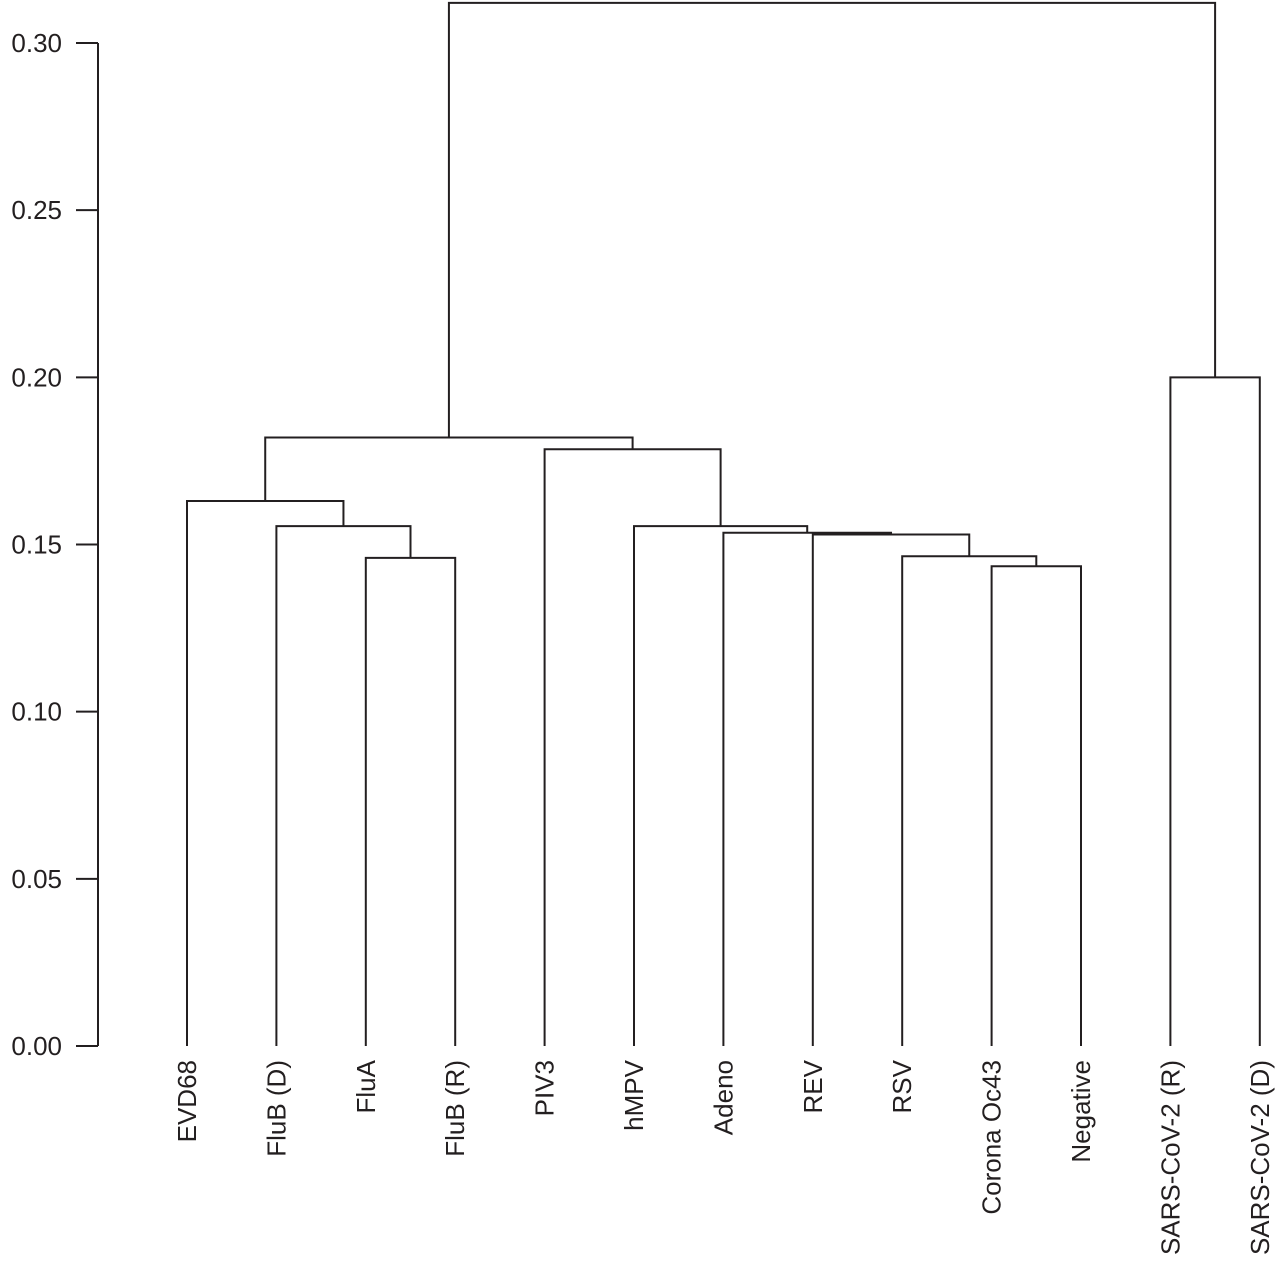 This screenshot has height=1280, width=1277. What do you see at coordinates (1170, 1157) in the screenshot?
I see `leaf-label: SARS-CoV-2 (R)` at bounding box center [1170, 1157].